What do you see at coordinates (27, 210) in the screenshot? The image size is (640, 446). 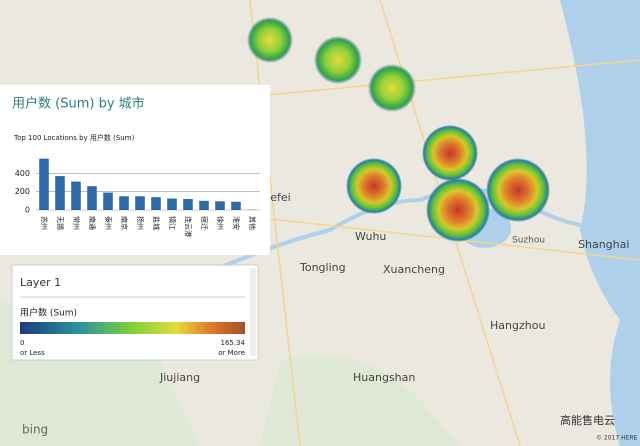 I see `y-tick-label: 0` at bounding box center [27, 210].